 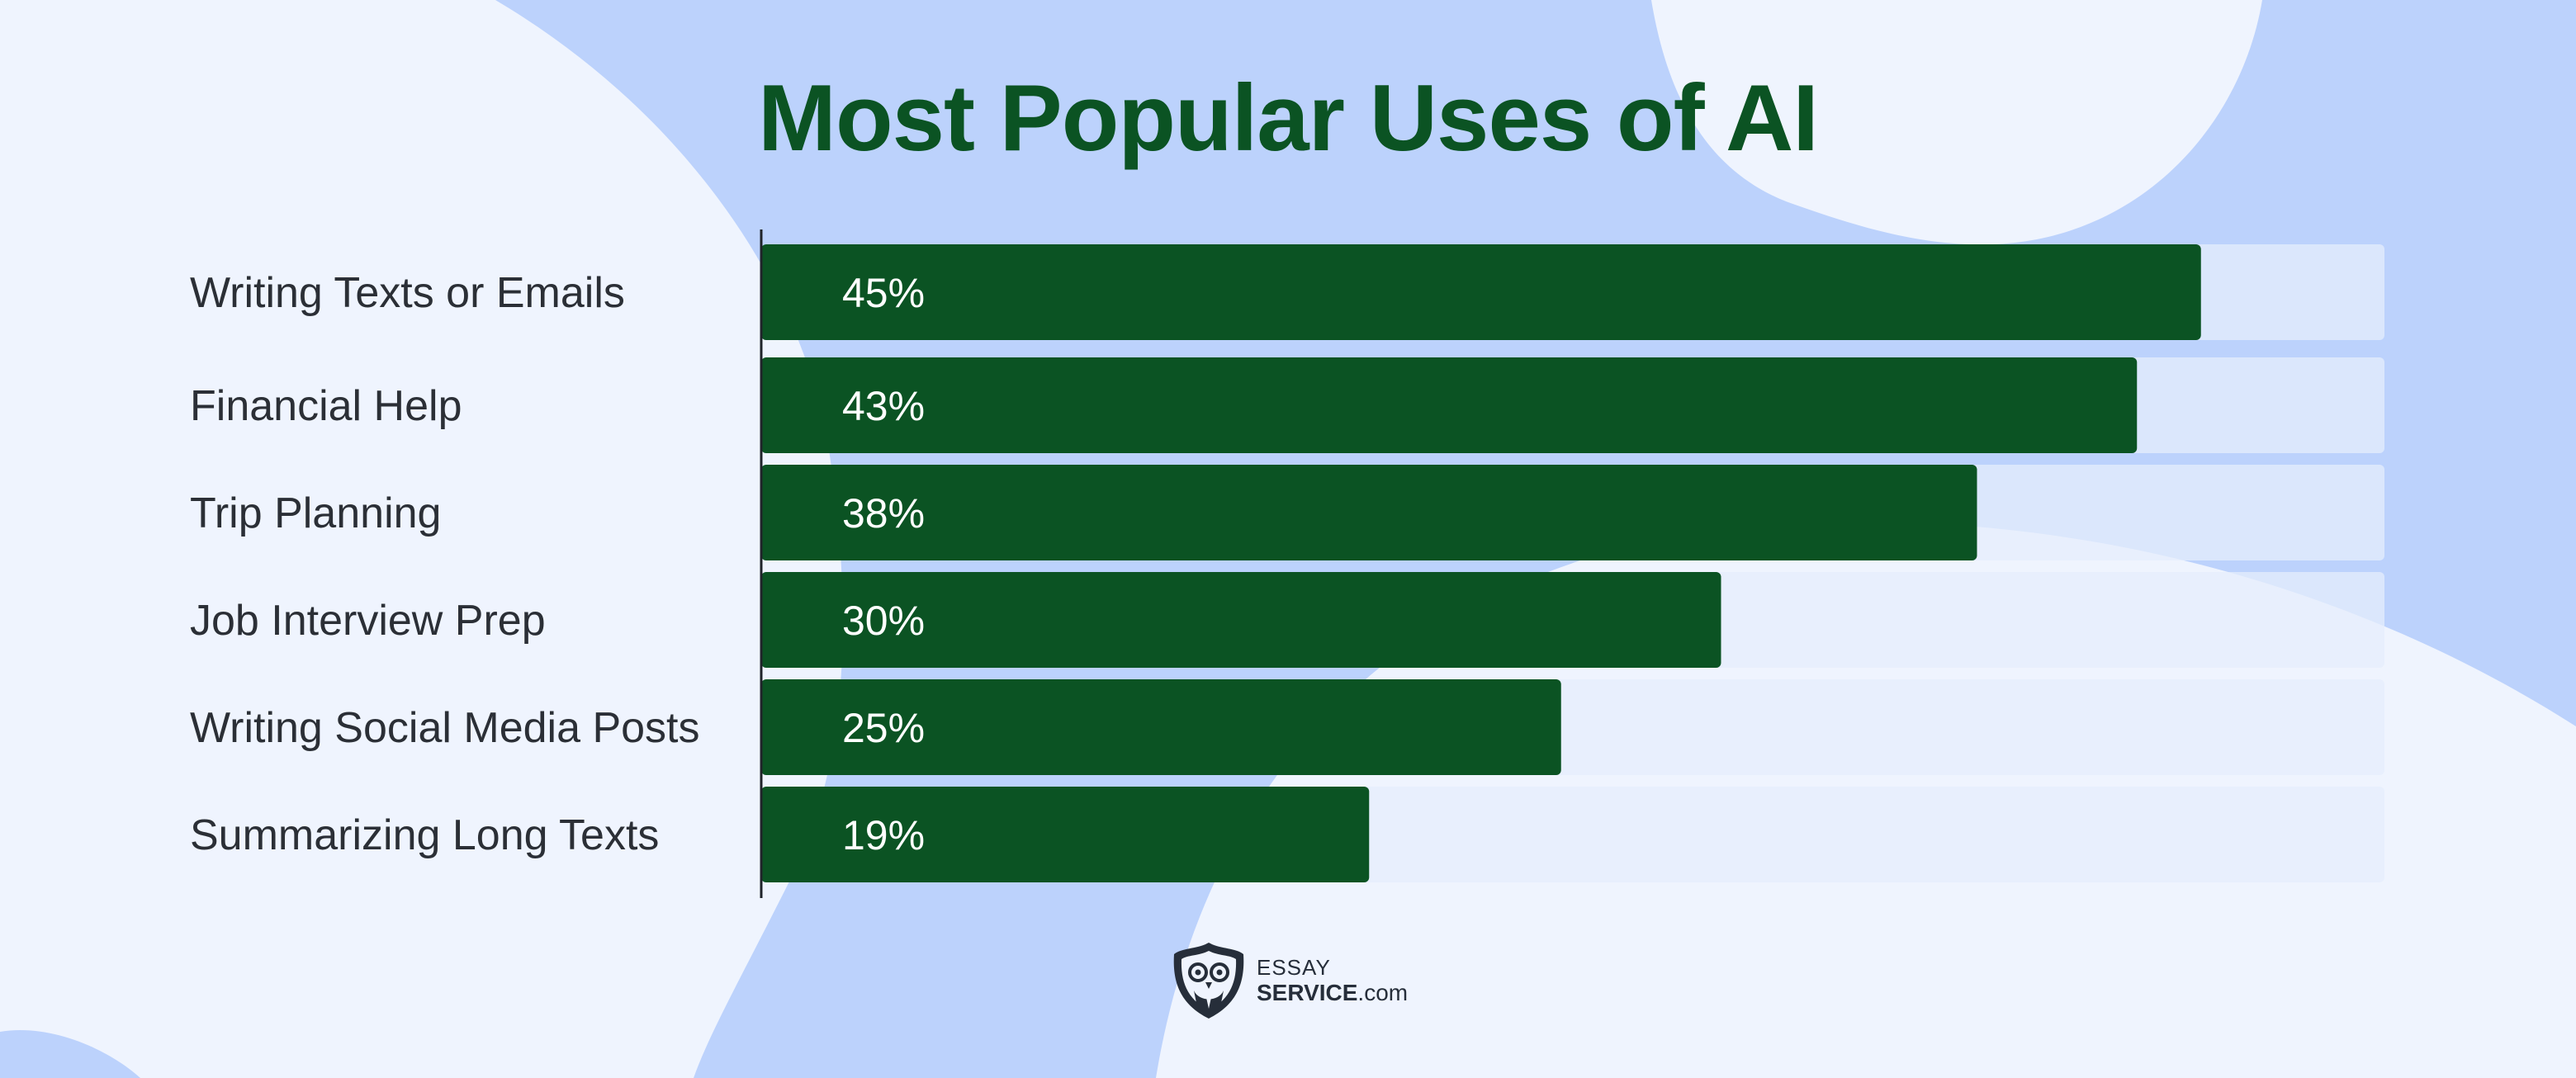 What do you see at coordinates (368, 621) in the screenshot?
I see `category-label: Job Interview Prep` at bounding box center [368, 621].